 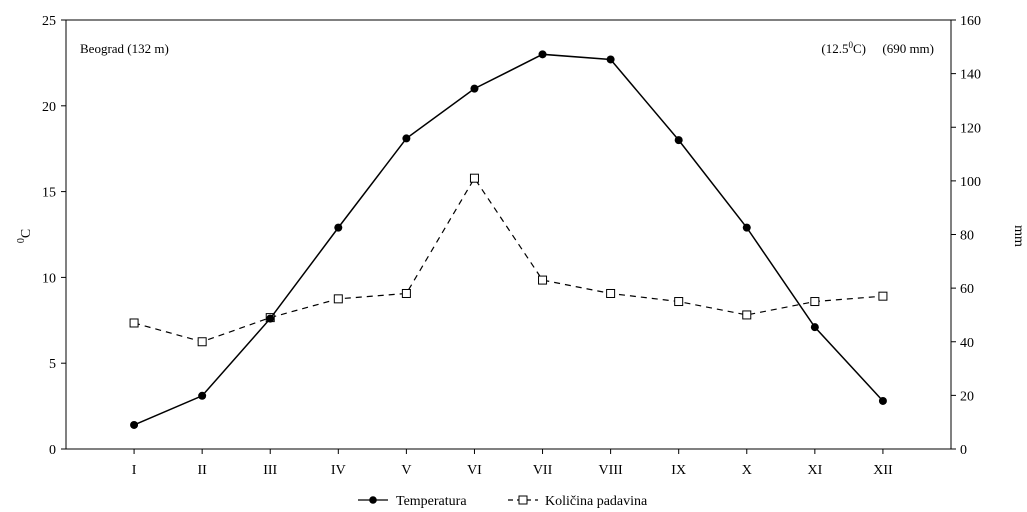 What do you see at coordinates (963, 450) in the screenshot?
I see `y-right-tick-label: 0` at bounding box center [963, 450].